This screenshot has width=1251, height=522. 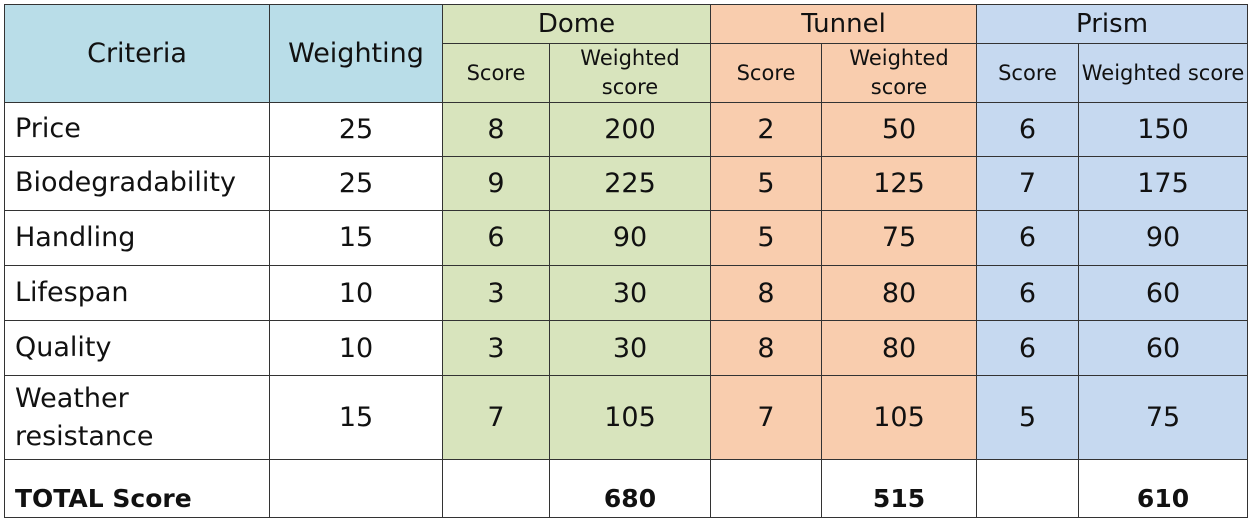 I want to click on tunnel-weighted-cell: 75, so click(x=899, y=238).